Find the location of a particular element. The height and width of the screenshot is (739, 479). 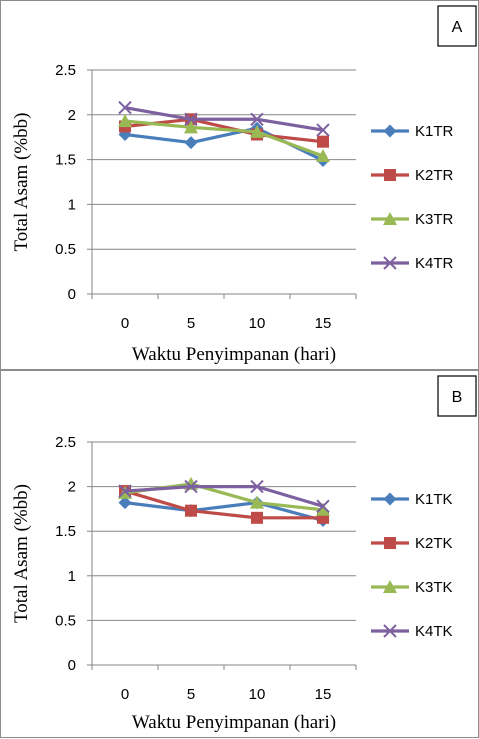

legend-item-k2tk: K2TK is located at coordinates (412, 543).